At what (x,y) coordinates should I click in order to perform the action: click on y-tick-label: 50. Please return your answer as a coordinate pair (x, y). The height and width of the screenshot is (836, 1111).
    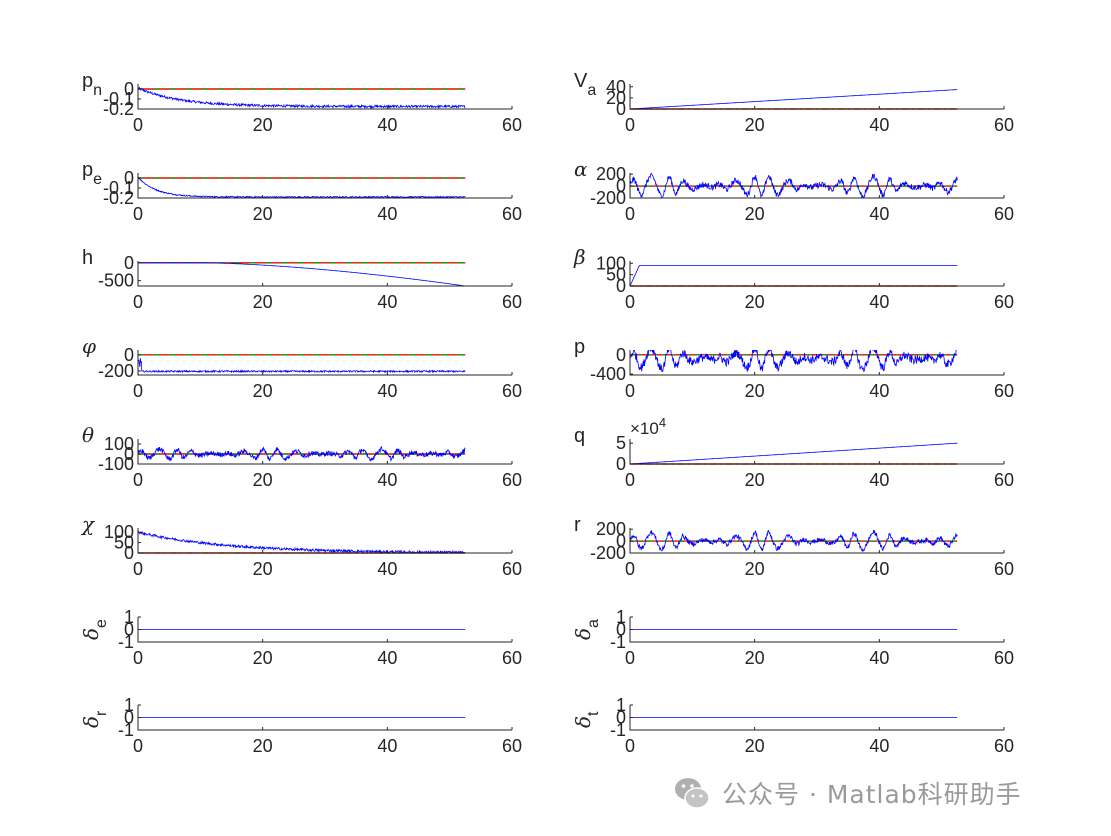
    Looking at the image, I should click on (124, 543).